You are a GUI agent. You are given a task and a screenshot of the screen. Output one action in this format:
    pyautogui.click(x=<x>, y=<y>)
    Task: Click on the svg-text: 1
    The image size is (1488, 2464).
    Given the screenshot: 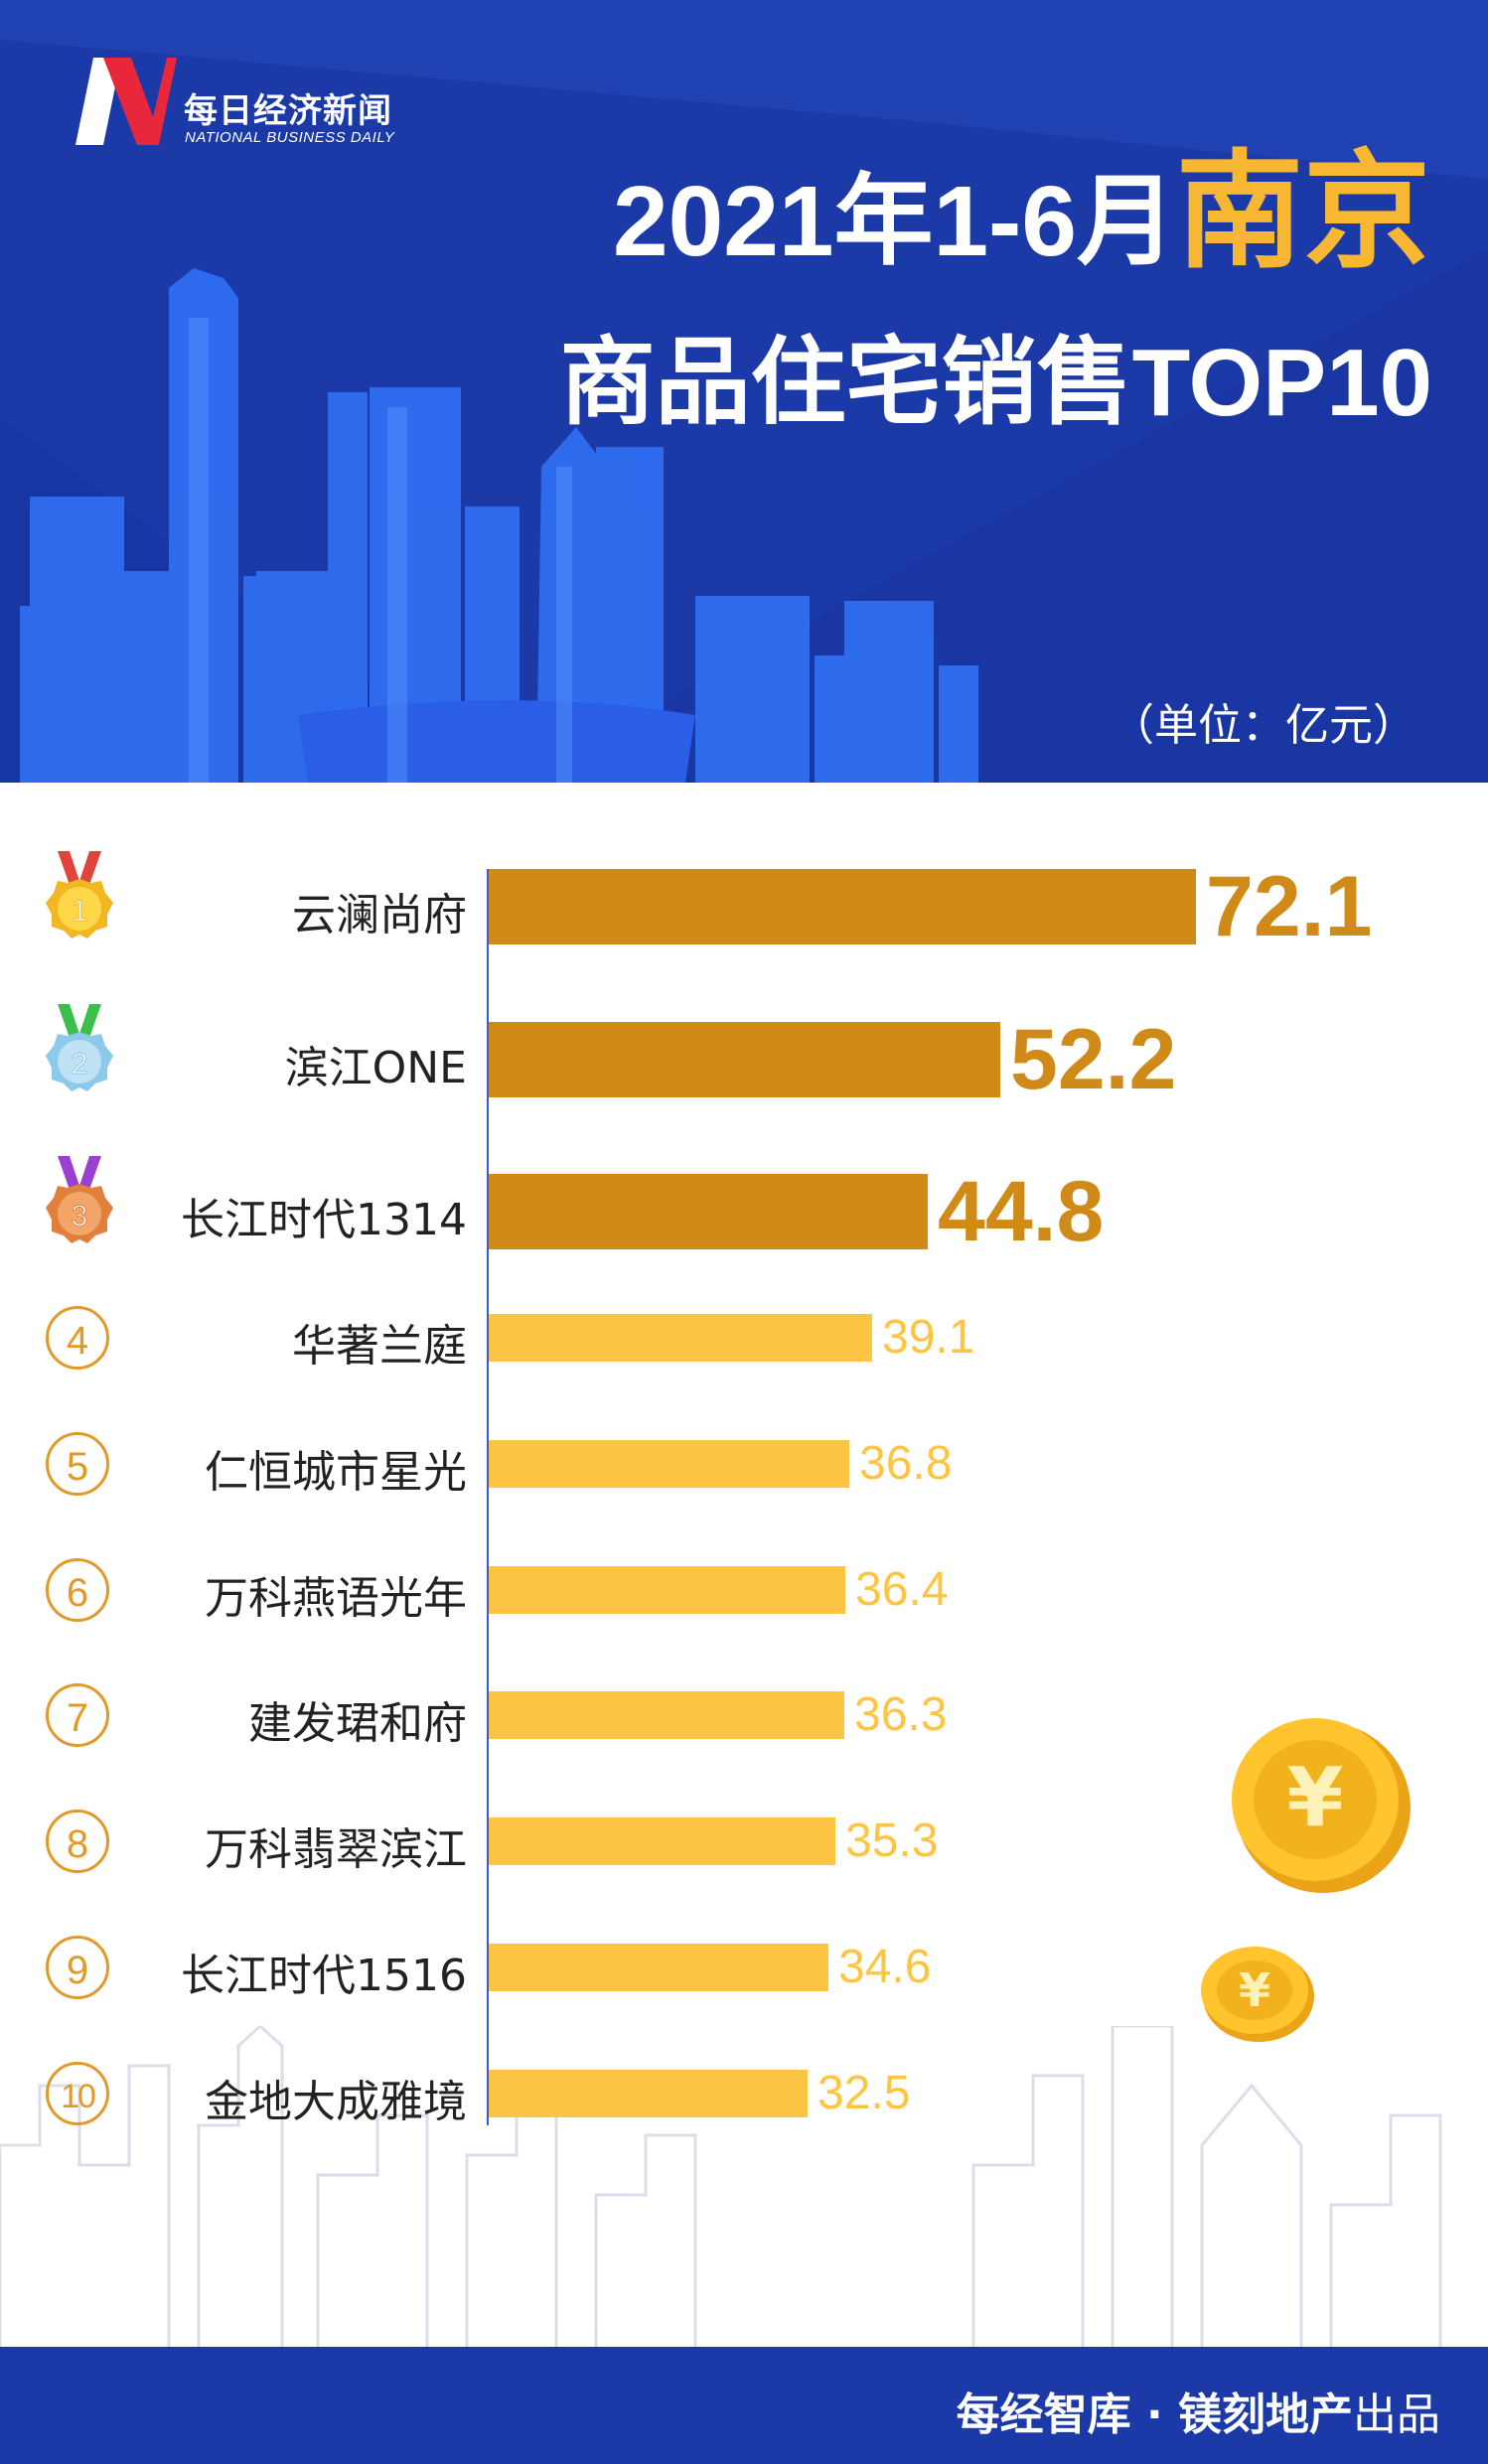 What is the action you would take?
    pyautogui.click(x=80, y=911)
    